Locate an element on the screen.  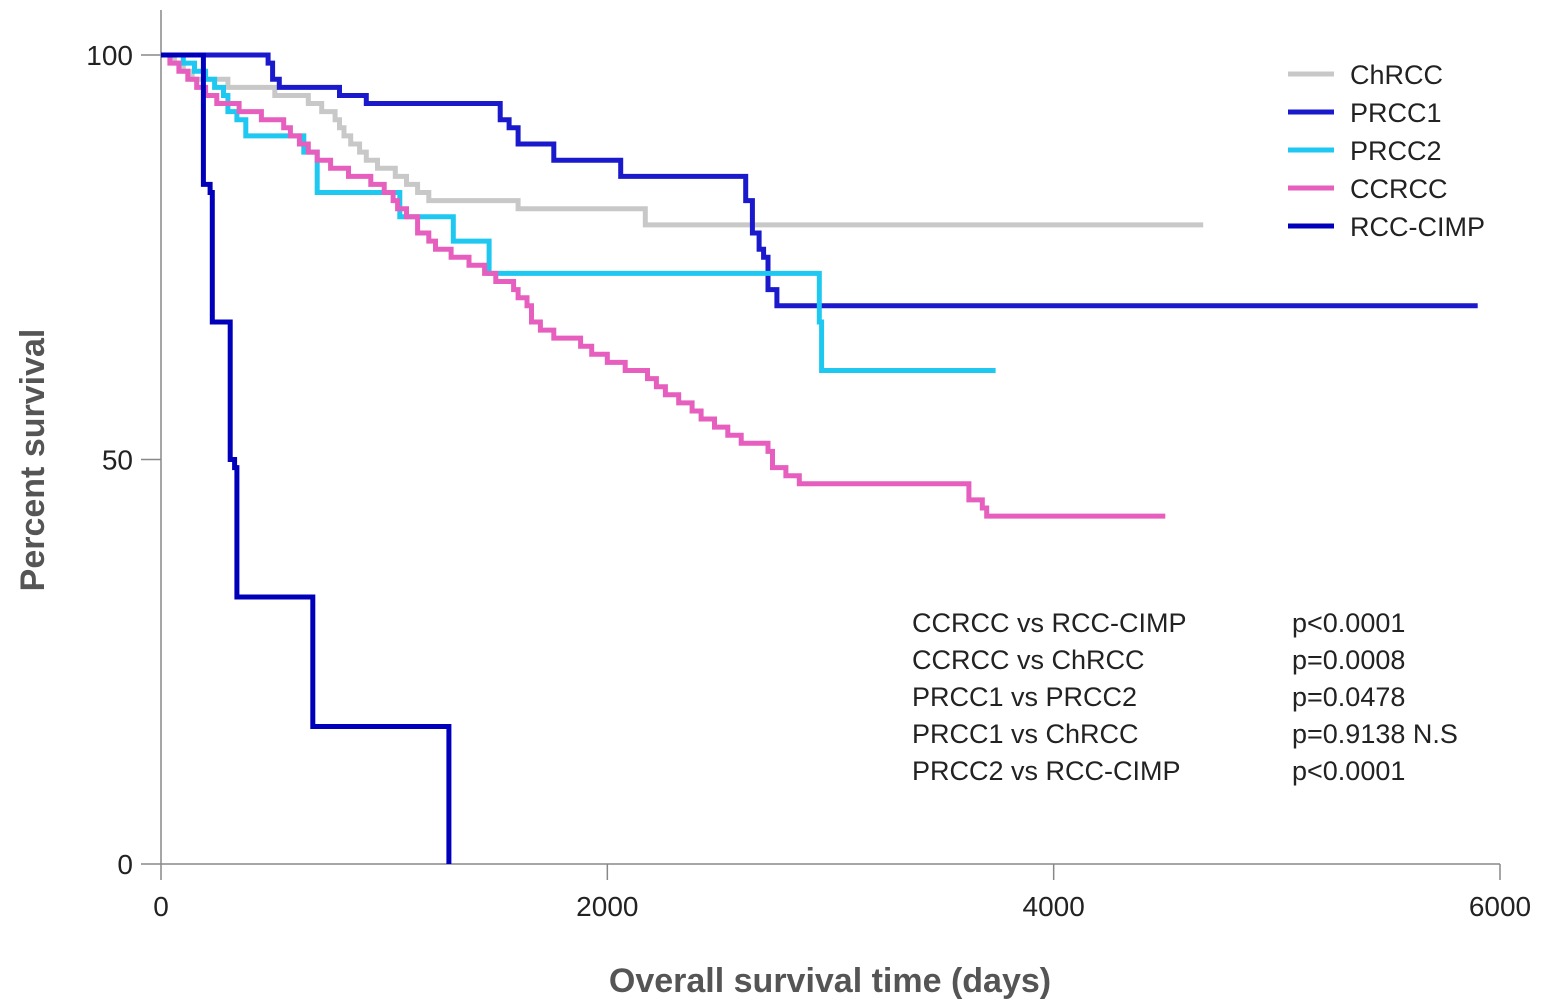
stat-comparison: PRCC2 vs RCC-CIMP is located at coordinates (1046, 771).